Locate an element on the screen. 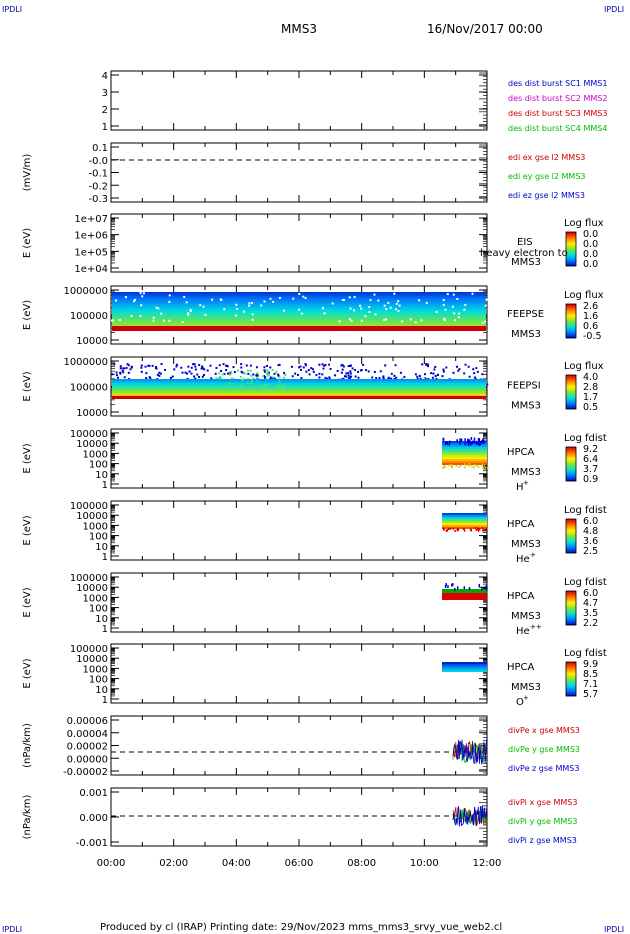  y-tick-label: -0.00002 is located at coordinates (85, 772).